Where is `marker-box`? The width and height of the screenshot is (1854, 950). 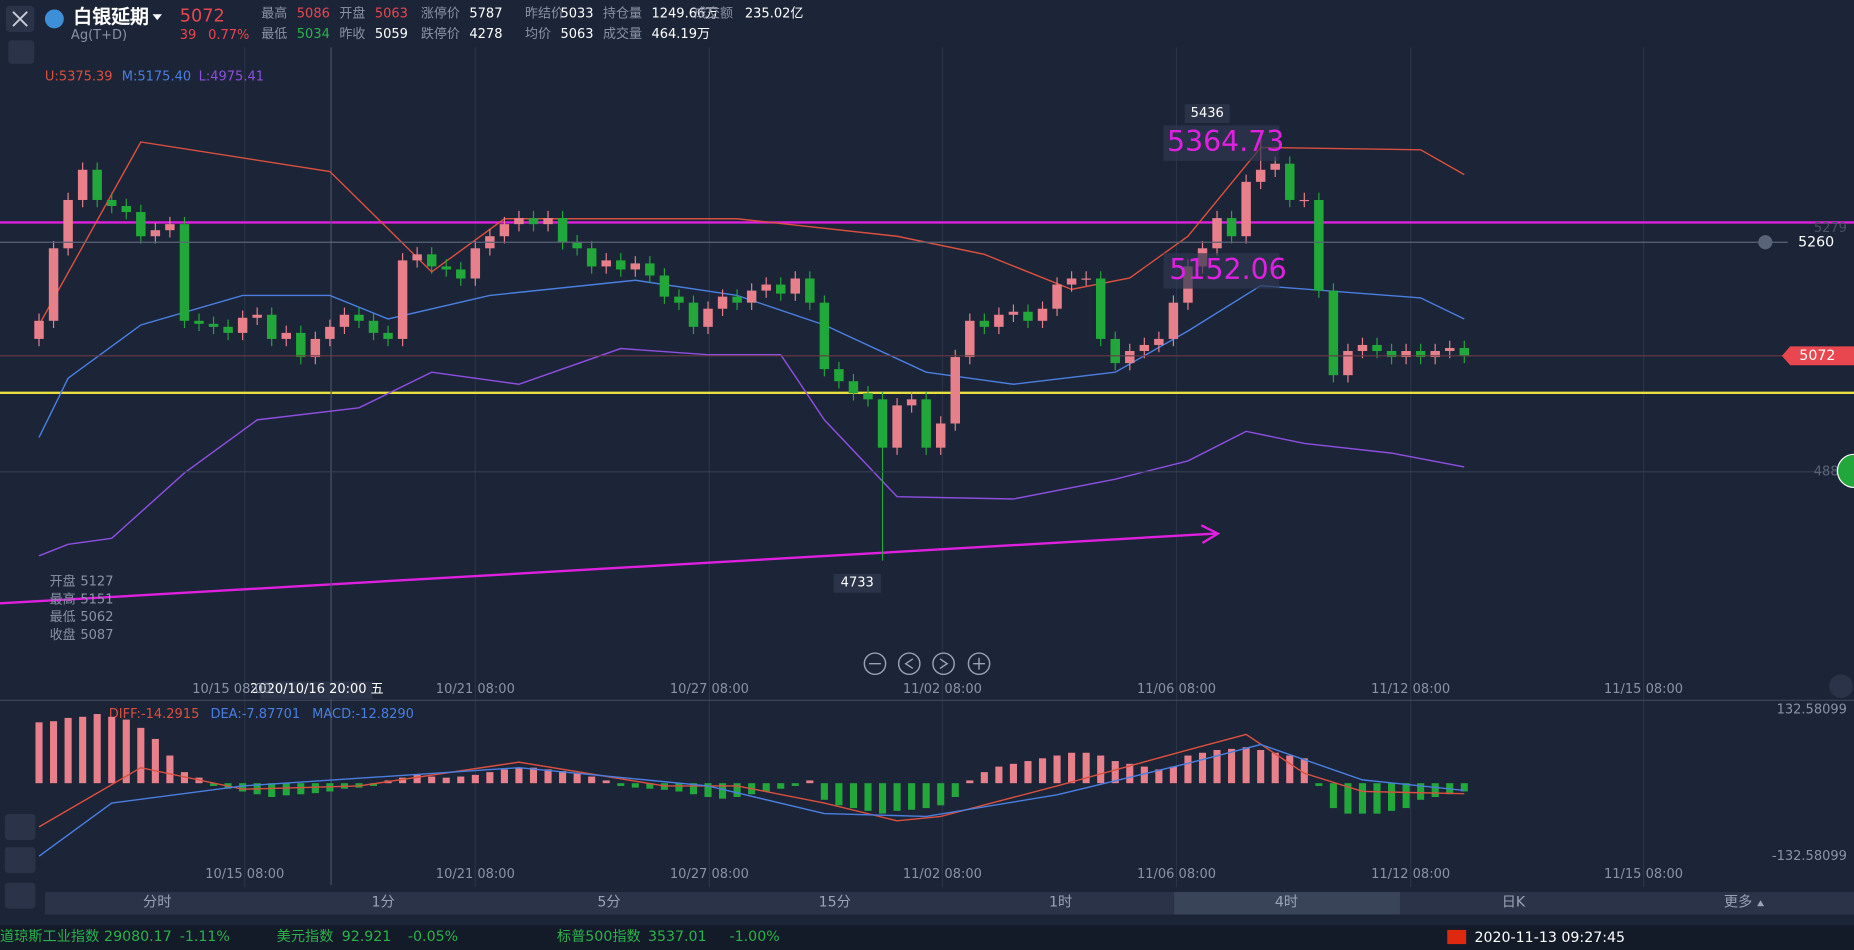
marker-box is located at coordinates (857, 583).